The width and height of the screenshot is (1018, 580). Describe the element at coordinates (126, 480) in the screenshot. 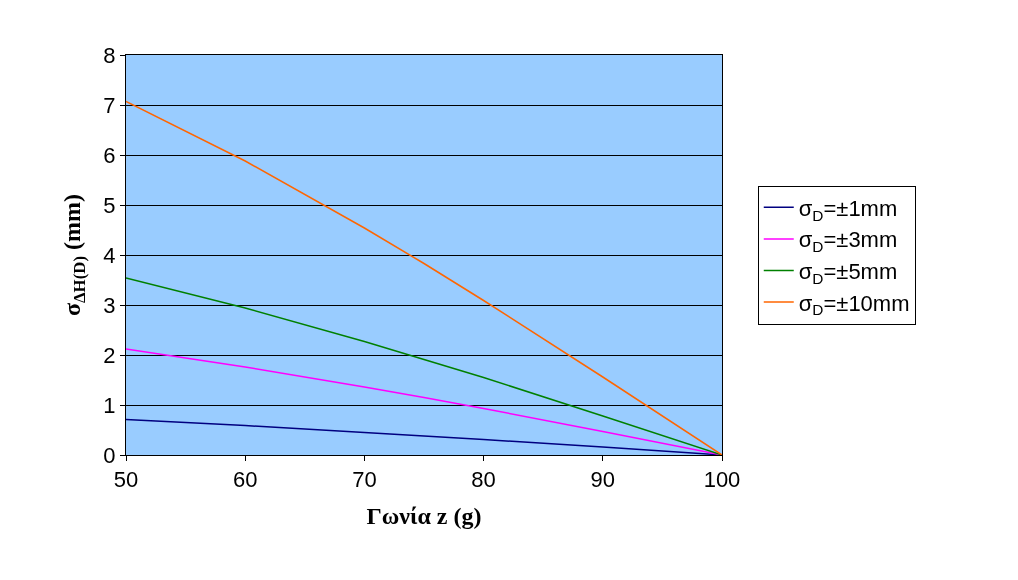

I see `x-tick-label: 50` at that location.